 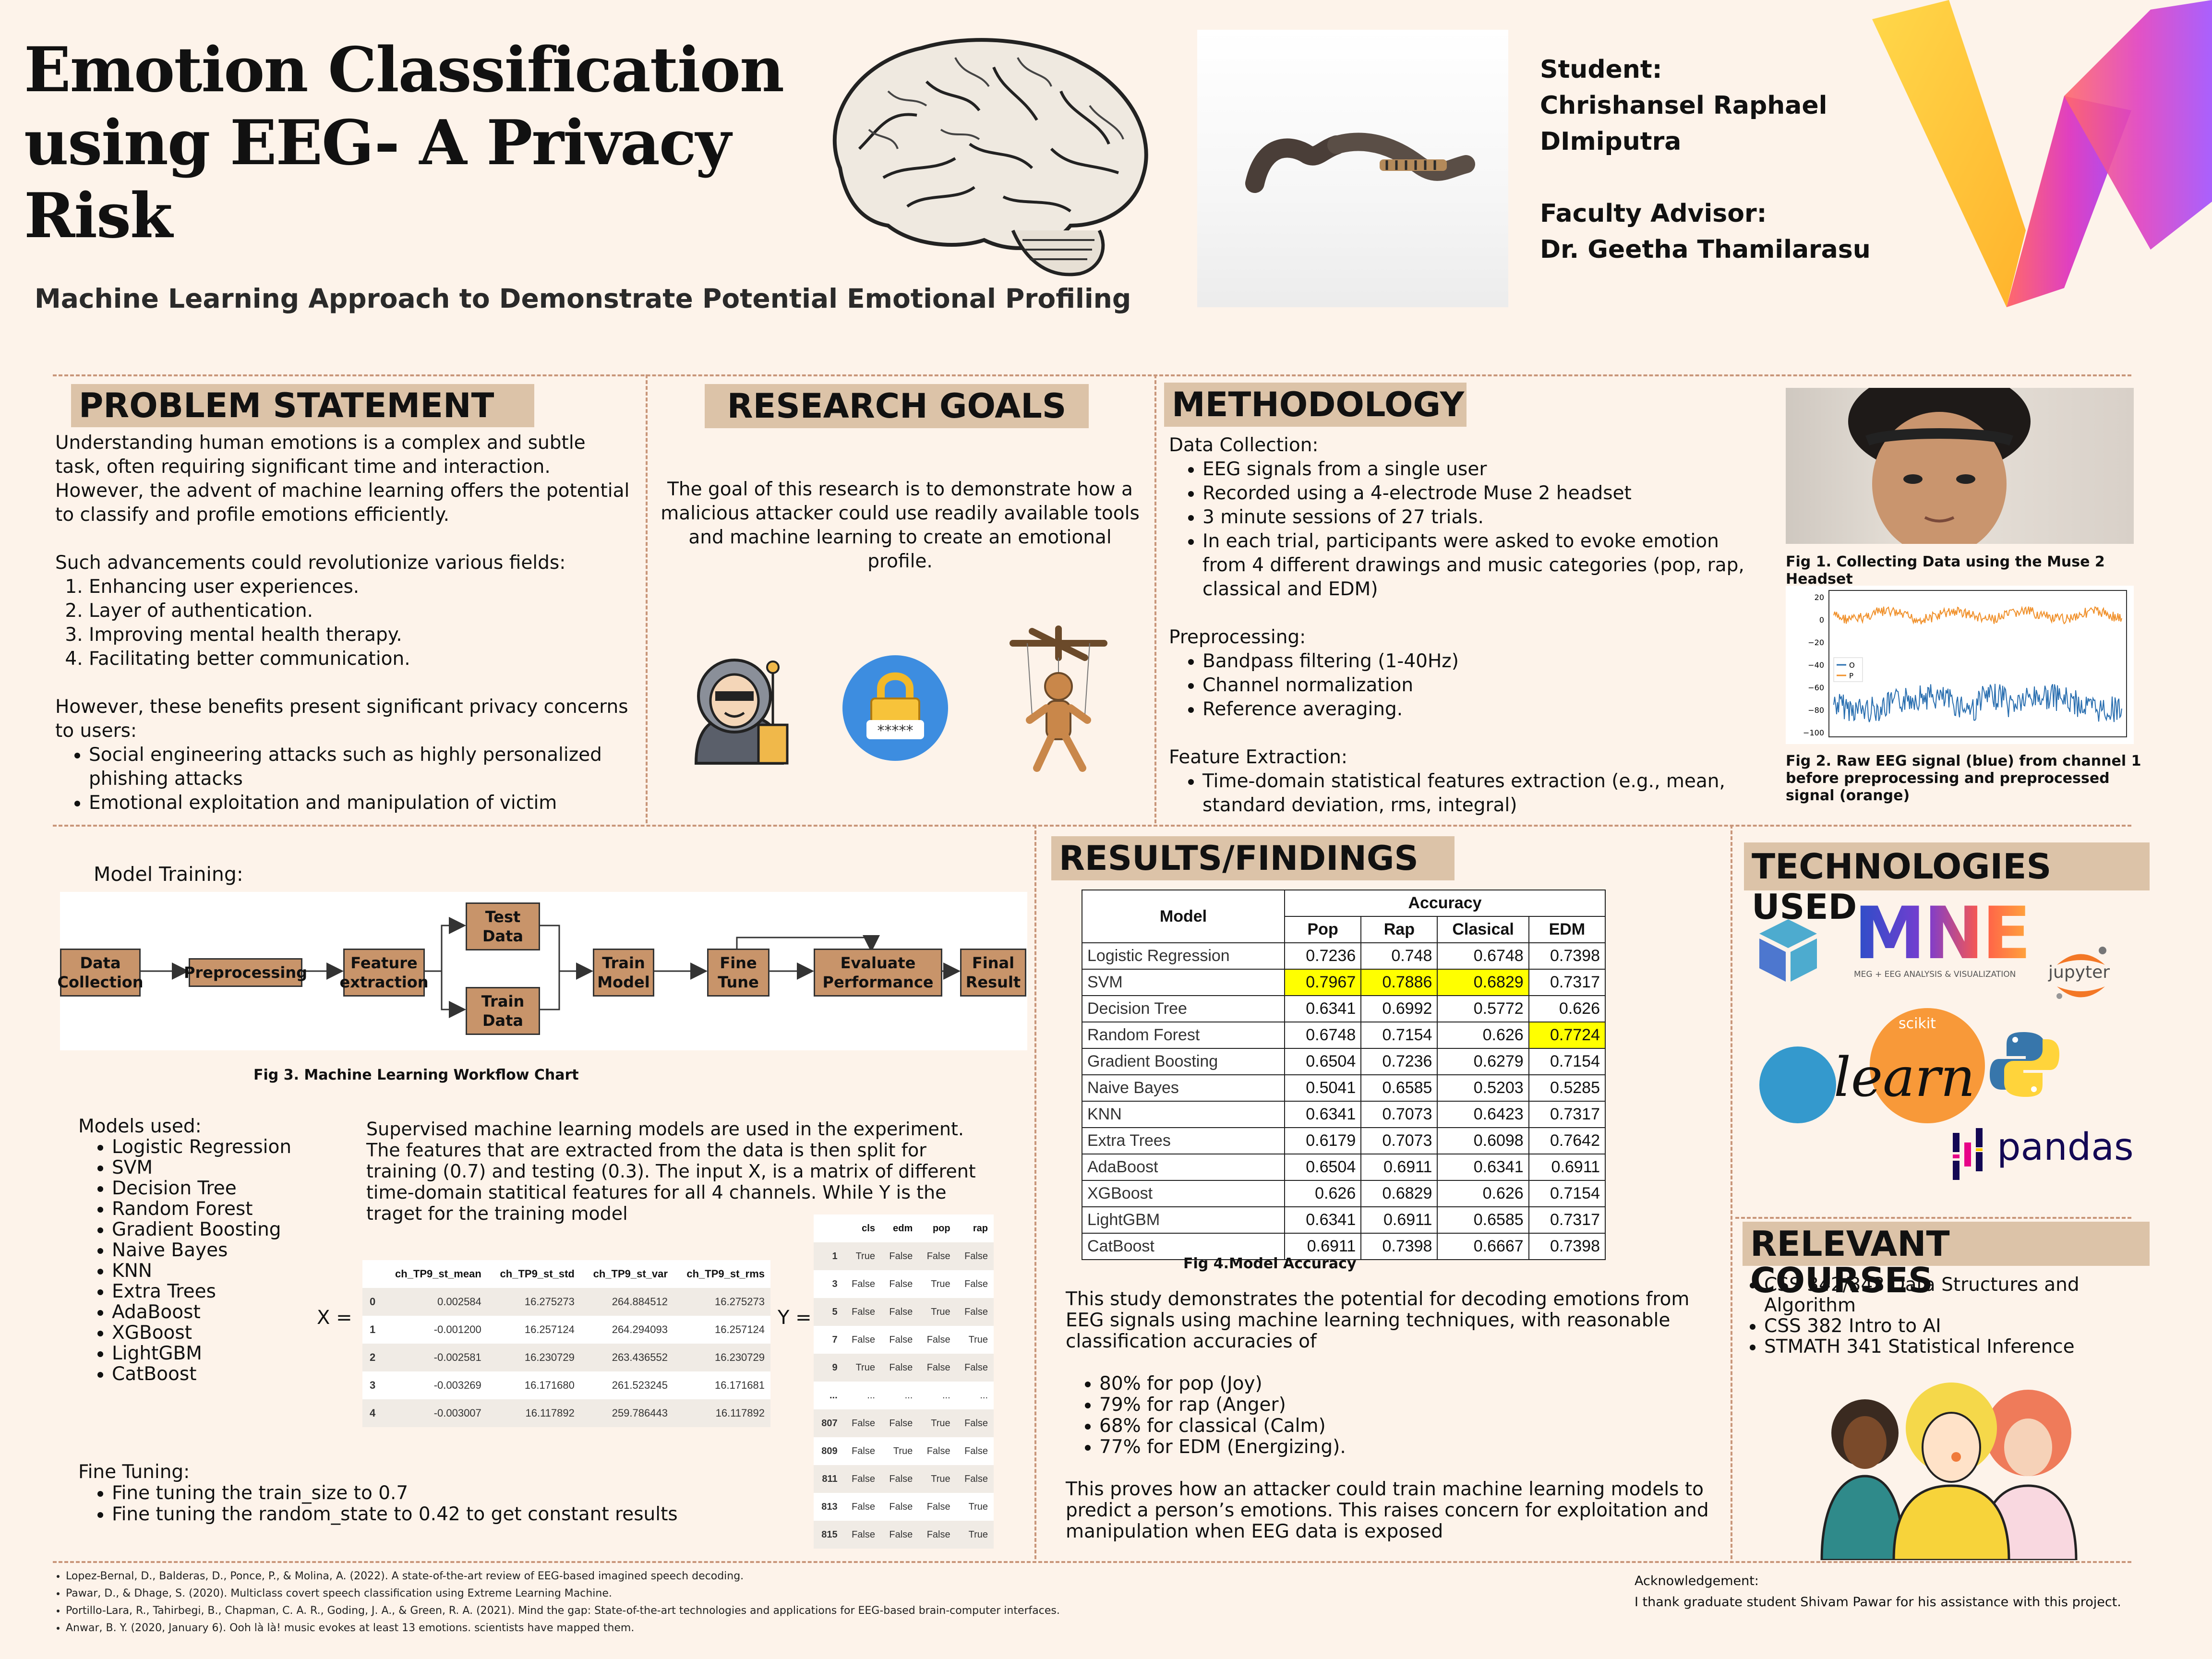 I want to click on table-cell: 16.275273, so click(x=533, y=1302).